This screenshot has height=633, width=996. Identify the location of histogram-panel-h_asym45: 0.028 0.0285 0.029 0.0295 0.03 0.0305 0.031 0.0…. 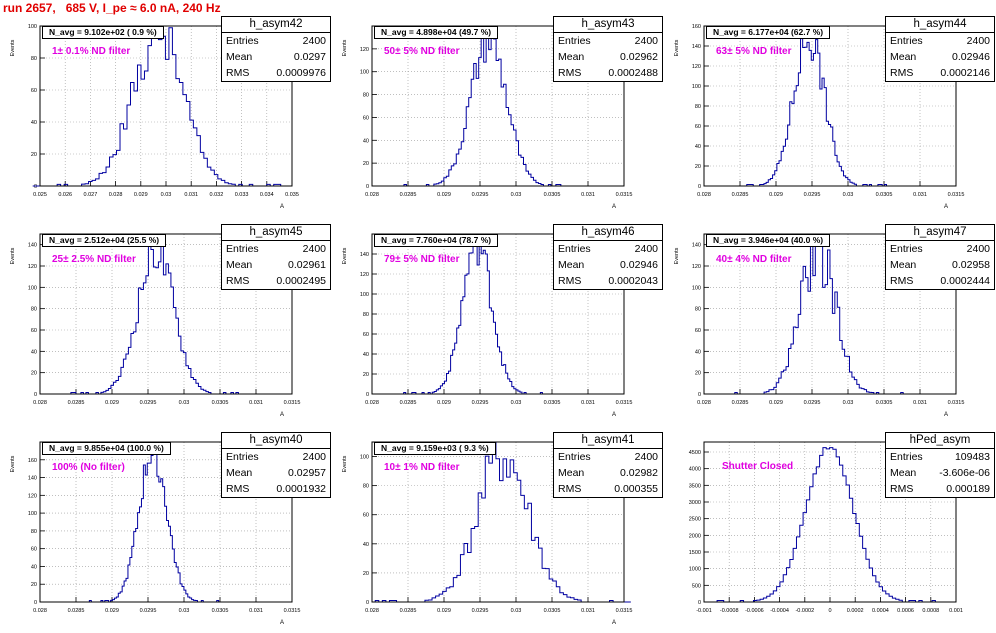
(166, 322).